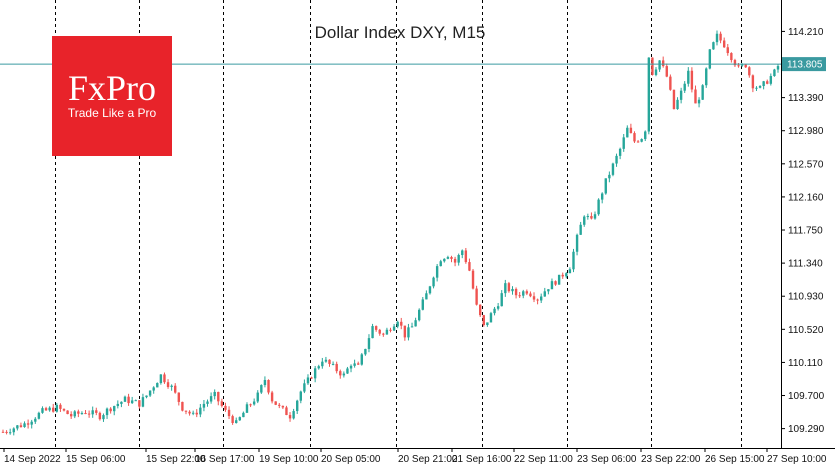 The width and height of the screenshot is (835, 470). What do you see at coordinates (482, 459) in the screenshot?
I see `x-tick-label: 21 Sep 16:00` at bounding box center [482, 459].